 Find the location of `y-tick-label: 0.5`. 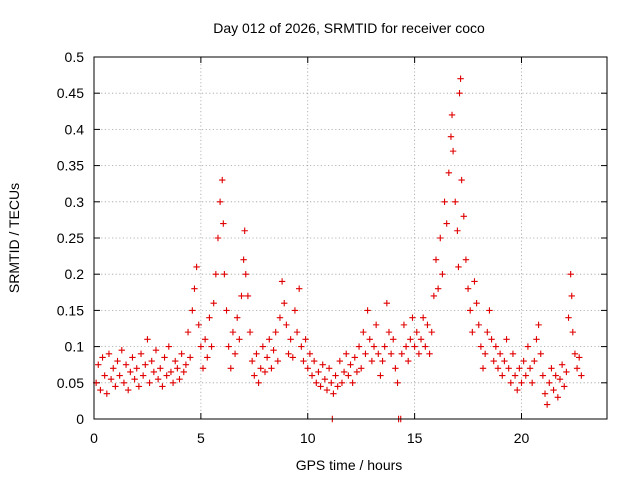

y-tick-label: 0.5 is located at coordinates (75, 57).